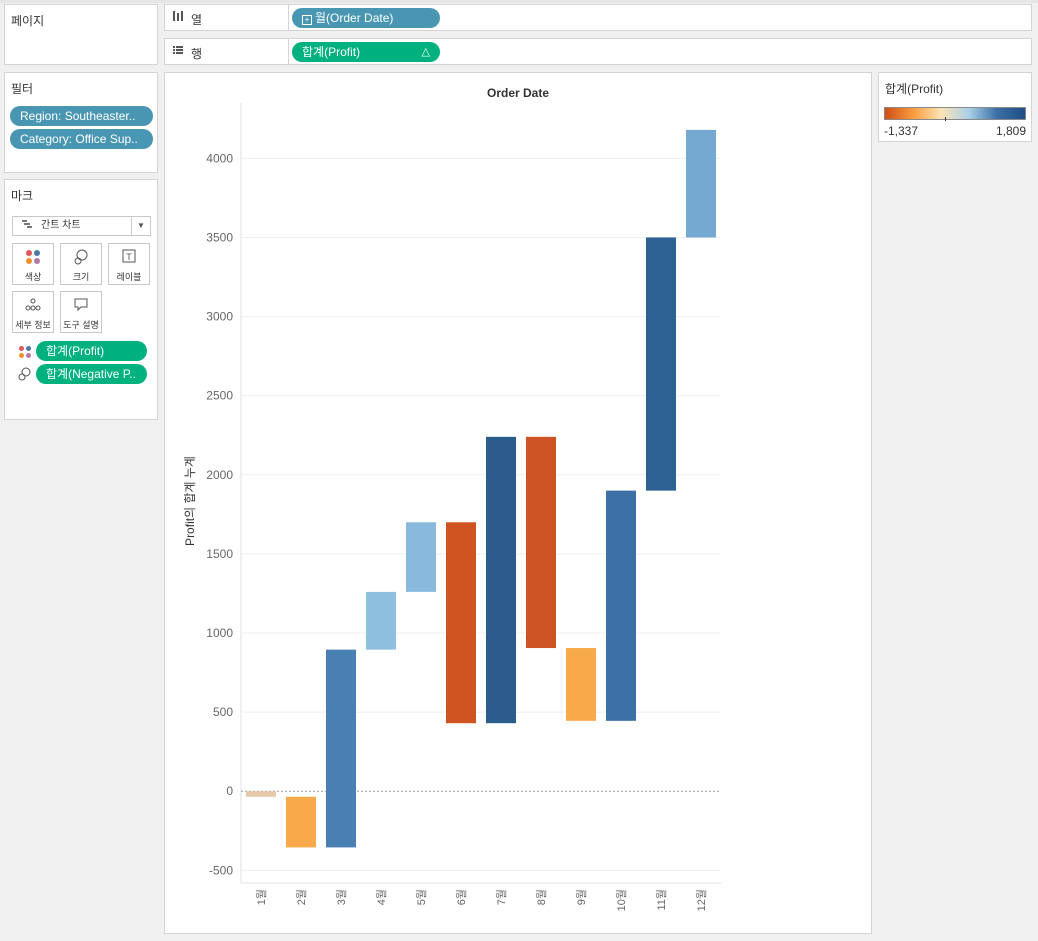 This screenshot has height=941, width=1038. I want to click on size-field-icon, so click(25, 376).